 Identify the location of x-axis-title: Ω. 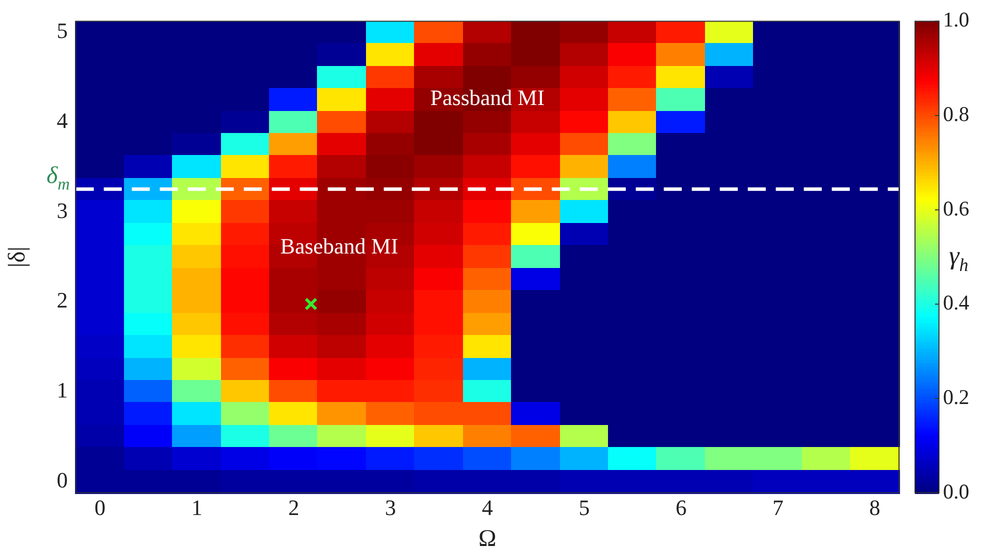
(487, 539).